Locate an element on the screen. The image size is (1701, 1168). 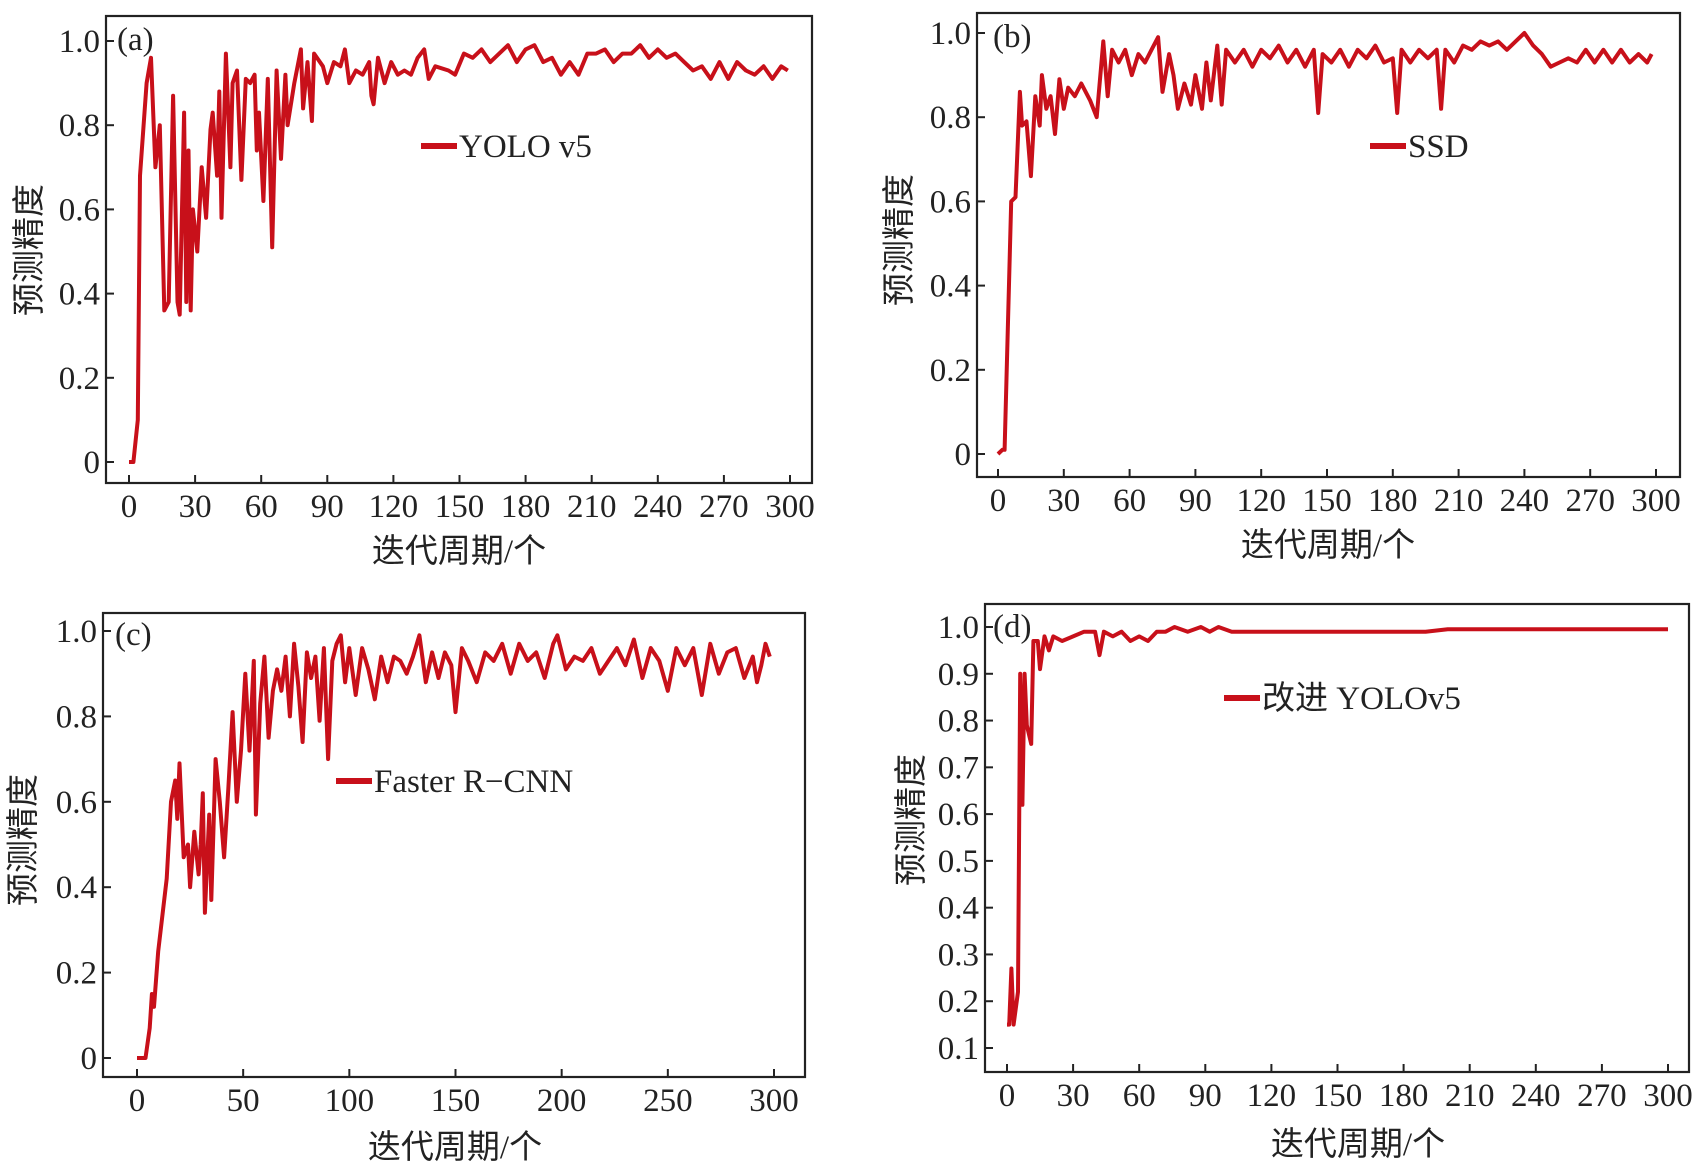
x-tick-label: 100 is located at coordinates (350, 1101).